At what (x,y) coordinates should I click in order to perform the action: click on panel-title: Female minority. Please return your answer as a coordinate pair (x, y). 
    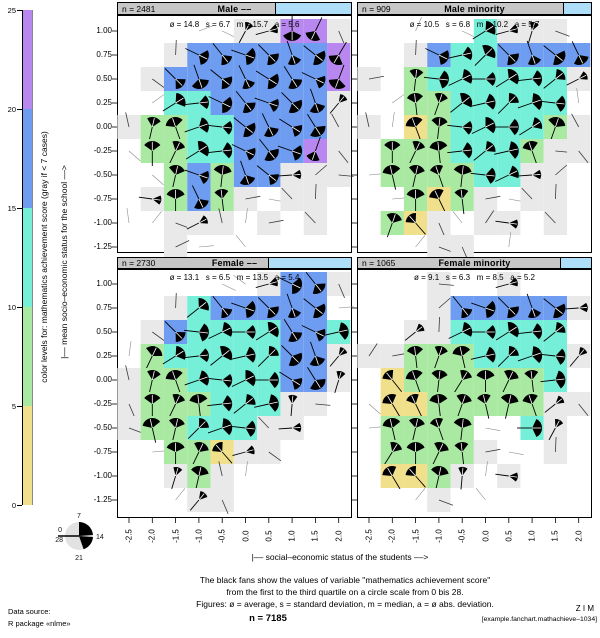
    Looking at the image, I should click on (474, 263).